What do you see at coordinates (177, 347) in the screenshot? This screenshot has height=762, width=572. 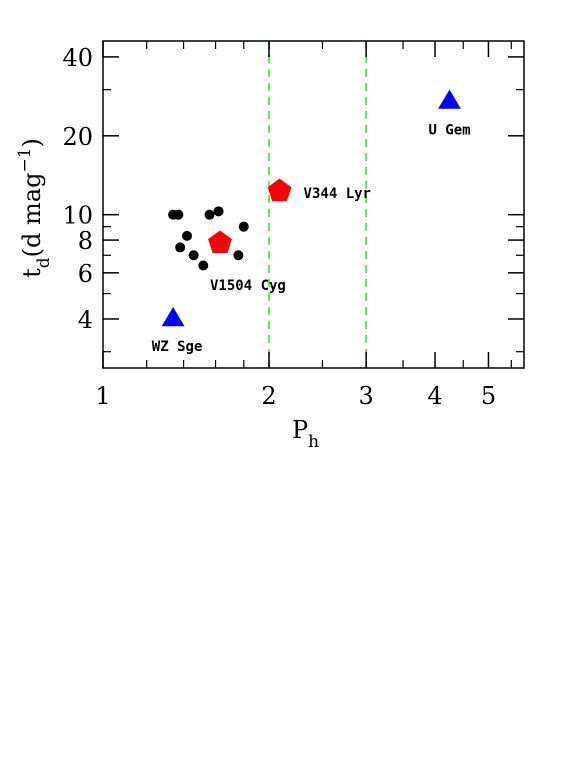 I see `point-label: WZ Sge` at bounding box center [177, 347].